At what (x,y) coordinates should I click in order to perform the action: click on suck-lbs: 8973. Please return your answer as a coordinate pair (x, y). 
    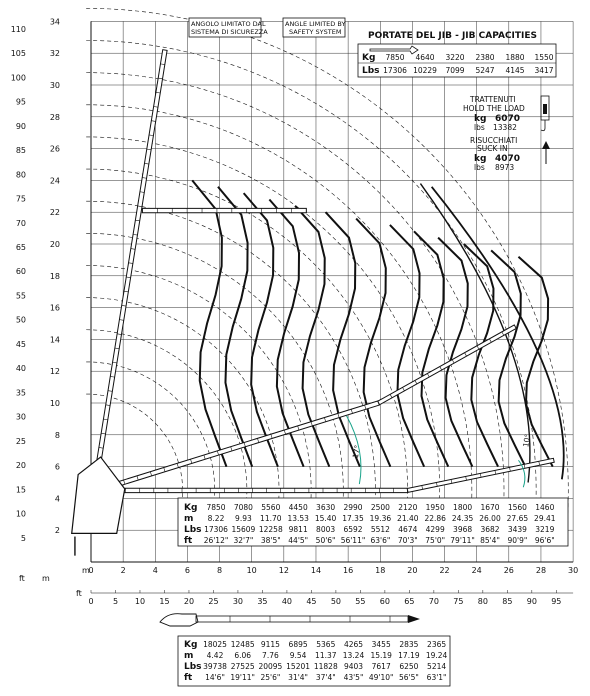
    Looking at the image, I should click on (504, 167).